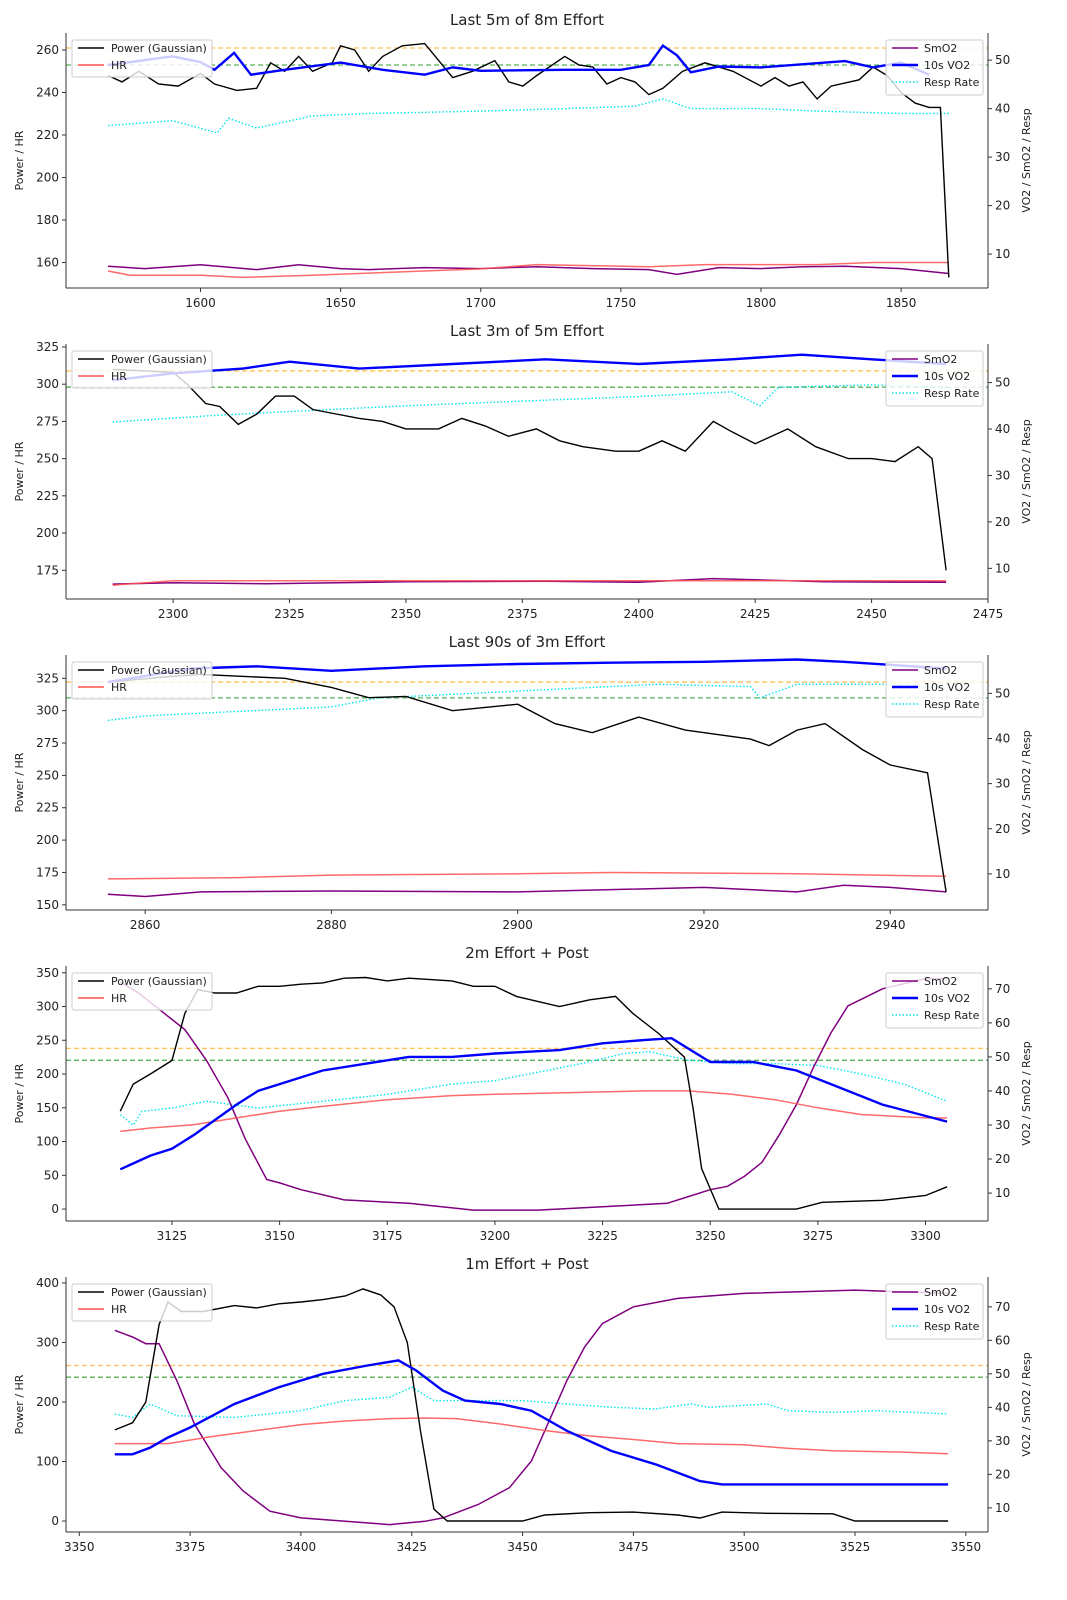 The height and width of the screenshot is (1600, 1067). What do you see at coordinates (51, 1175) in the screenshot?
I see `y-left-tick-label: 50` at bounding box center [51, 1175].